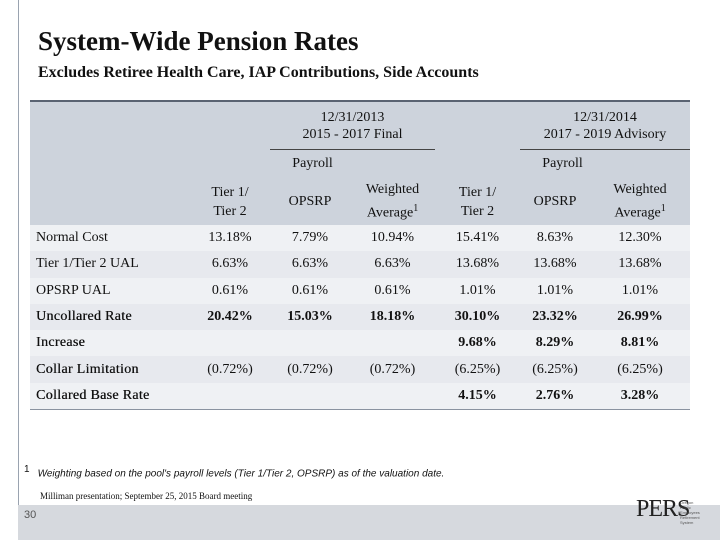 This screenshot has width=720, height=540. Describe the element at coordinates (393, 238) in the screenshot. I see `cell: 10.94%` at that location.